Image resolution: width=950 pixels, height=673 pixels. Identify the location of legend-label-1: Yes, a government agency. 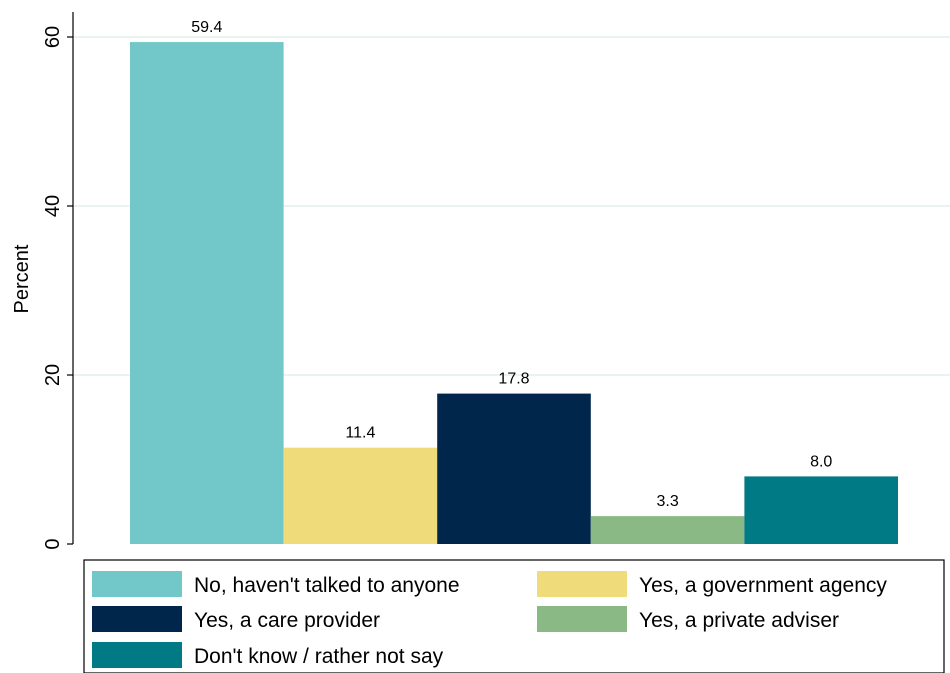
(763, 585).